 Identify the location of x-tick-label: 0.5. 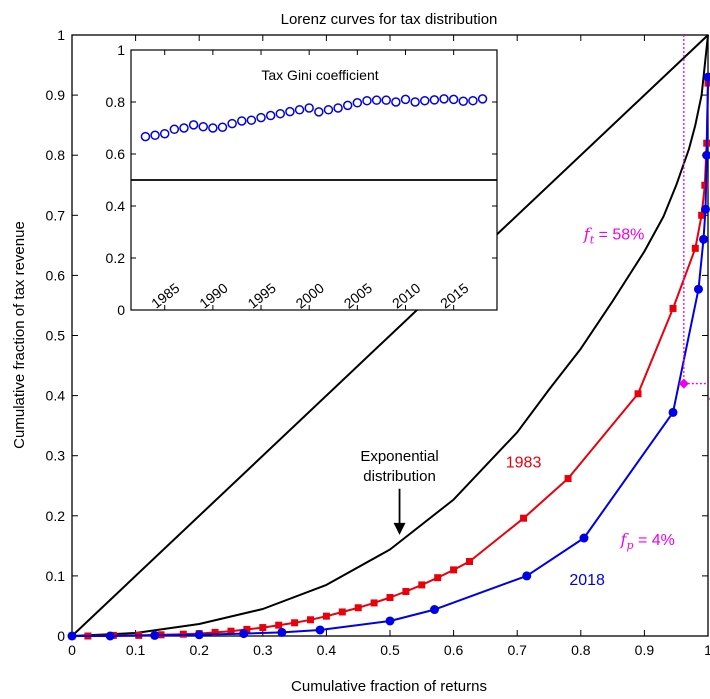
(390, 650).